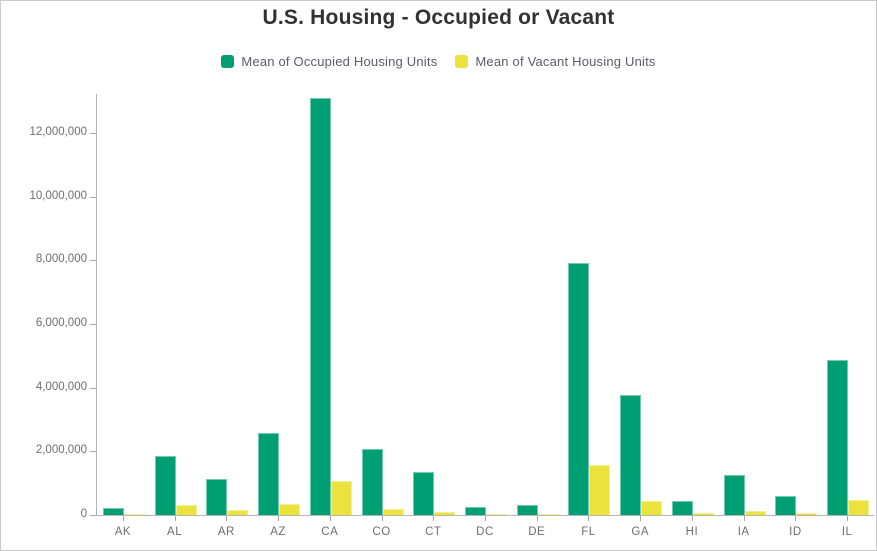 The height and width of the screenshot is (551, 877). I want to click on bar-IA-occupied, so click(734, 495).